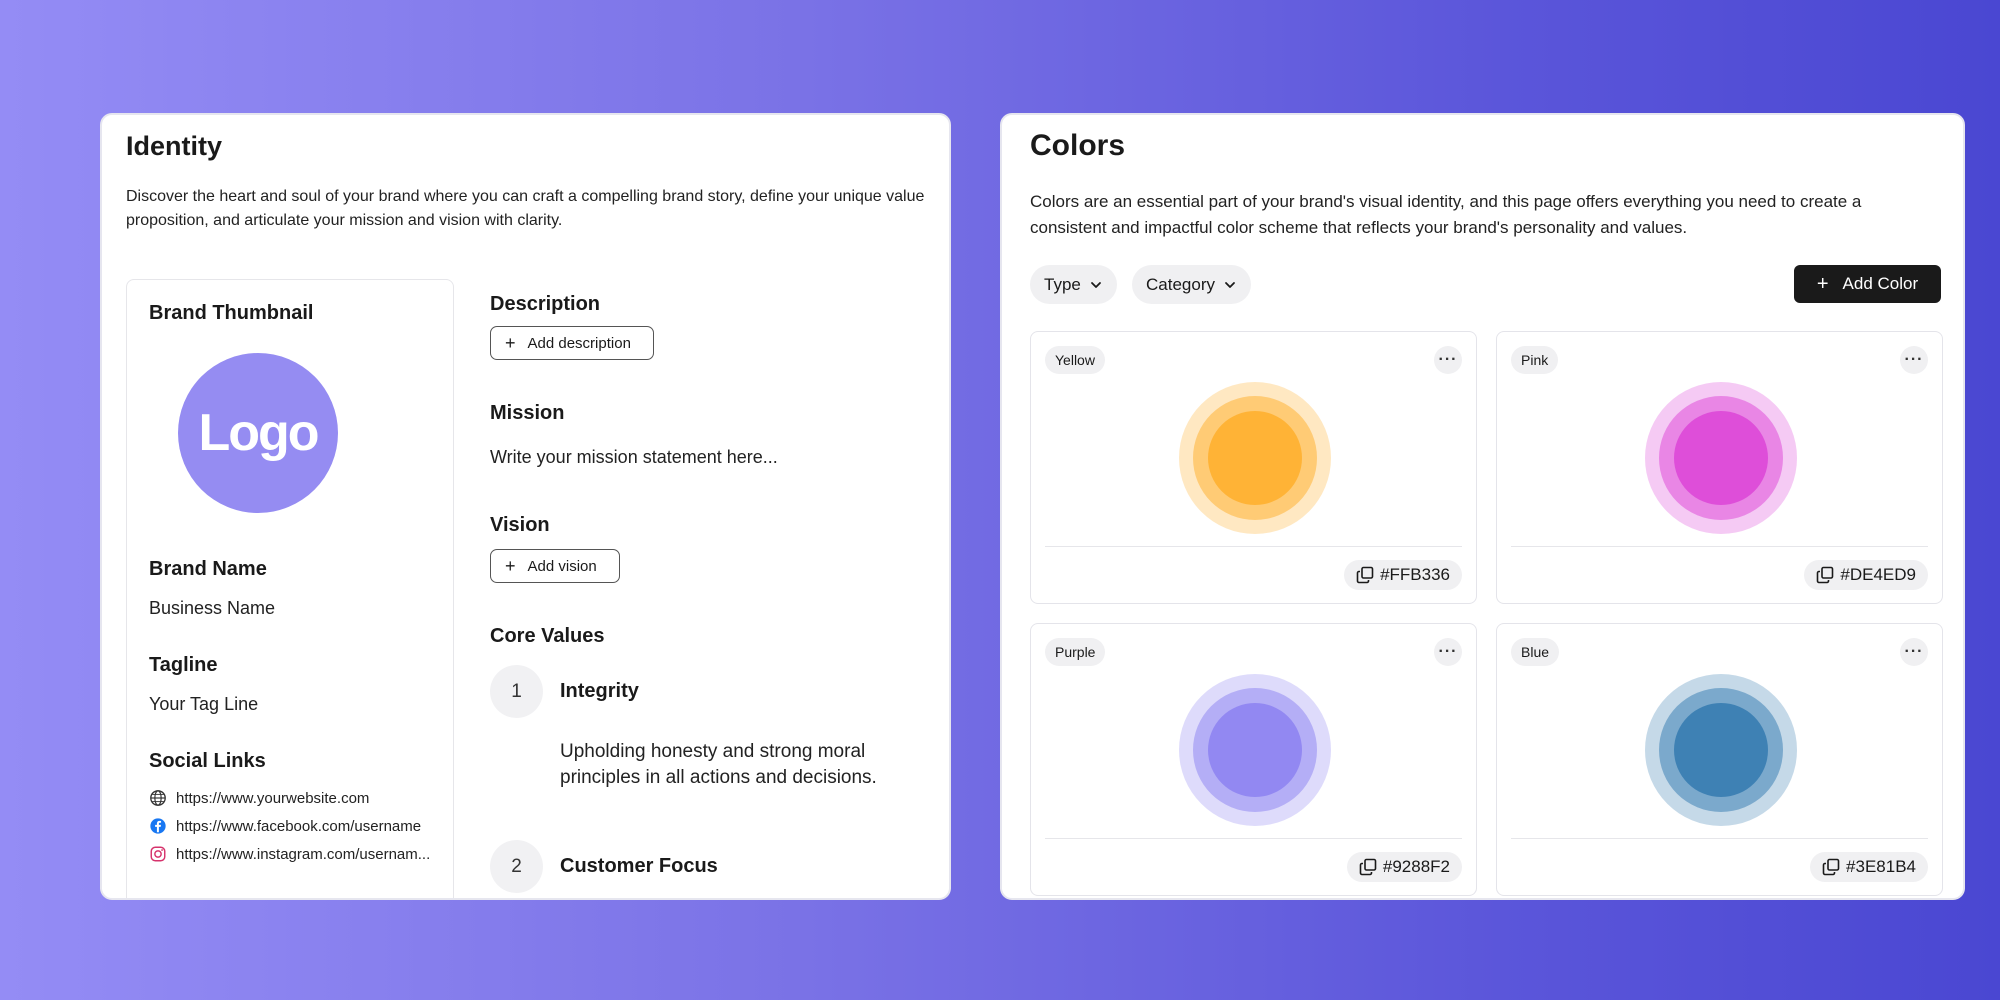 This screenshot has width=2000, height=1000. I want to click on copy-hex-button: #FFB336, so click(1403, 575).